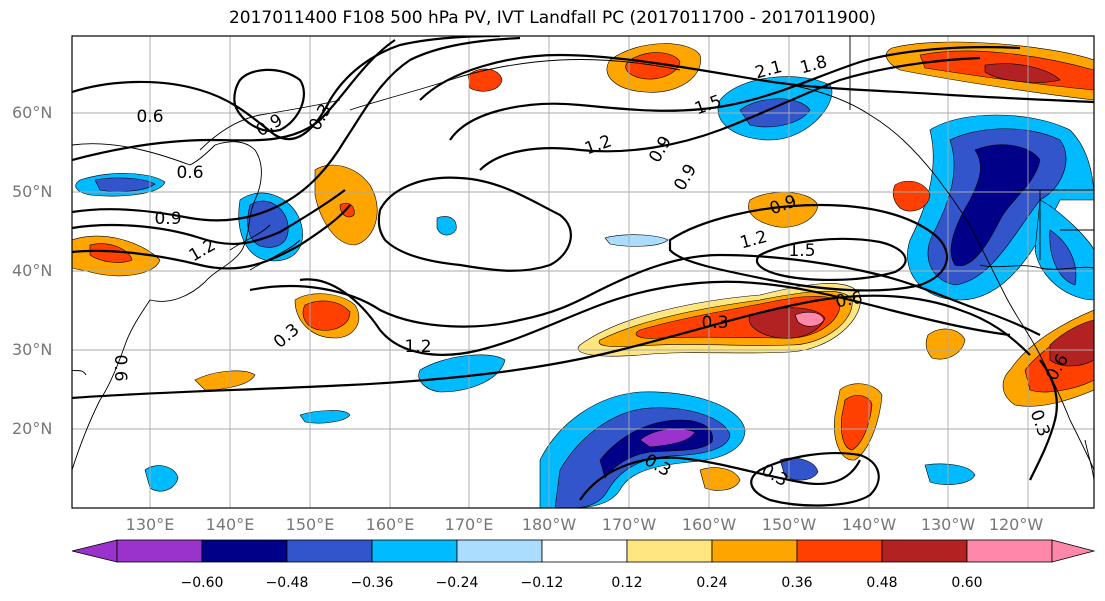 The height and width of the screenshot is (601, 1105). What do you see at coordinates (202, 583) in the screenshot?
I see `colorbar-tick-label: −0.60` at bounding box center [202, 583].